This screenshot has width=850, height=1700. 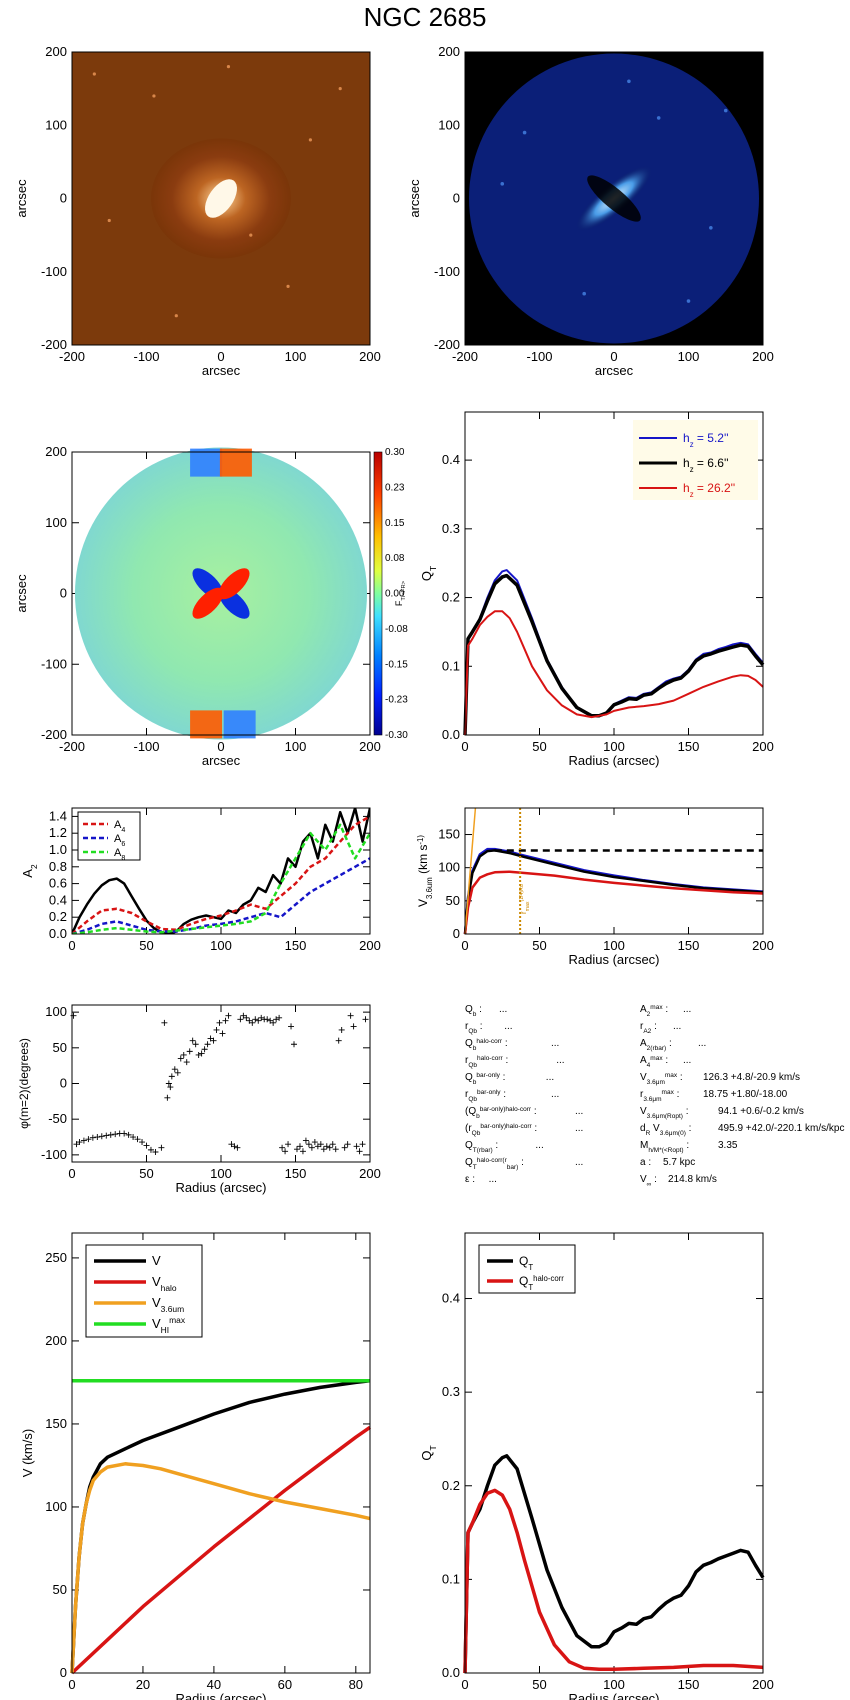 What do you see at coordinates (451, 1578) in the screenshot?
I see `y-tick-label: 0.1` at bounding box center [451, 1578].